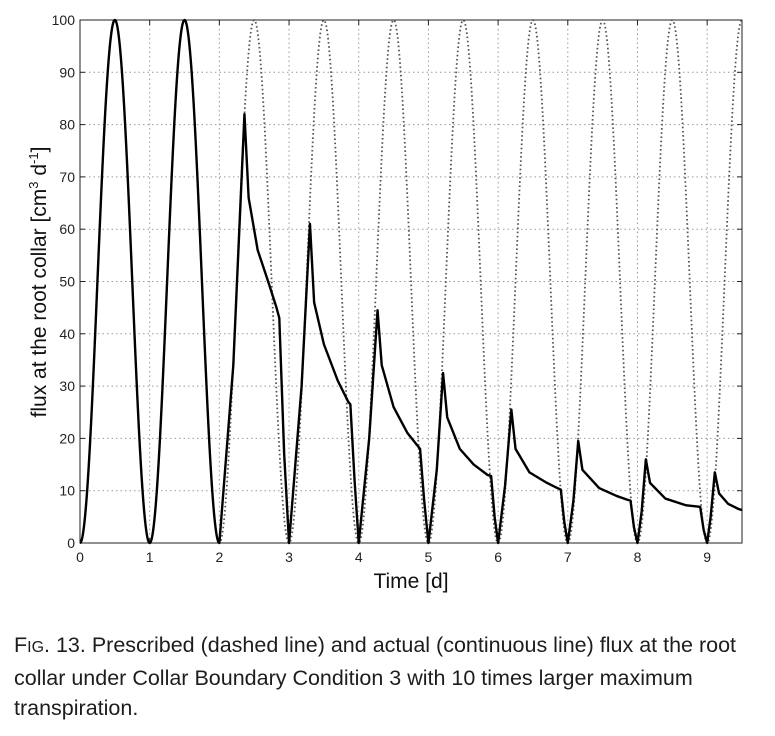 This screenshot has width=775, height=736. I want to click on caption-prefix: F, so click(21, 645).